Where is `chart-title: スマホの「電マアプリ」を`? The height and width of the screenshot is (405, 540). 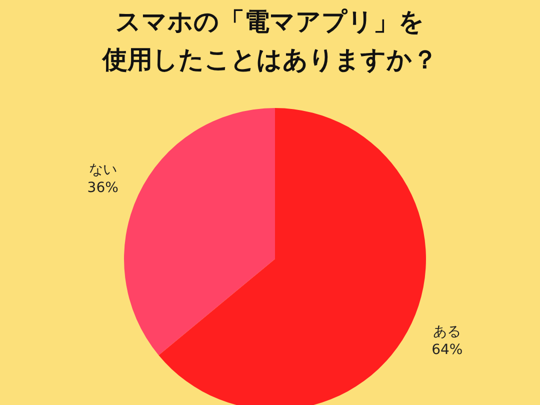 chart-title: スマホの「電マアプリ」を is located at coordinates (270, 21).